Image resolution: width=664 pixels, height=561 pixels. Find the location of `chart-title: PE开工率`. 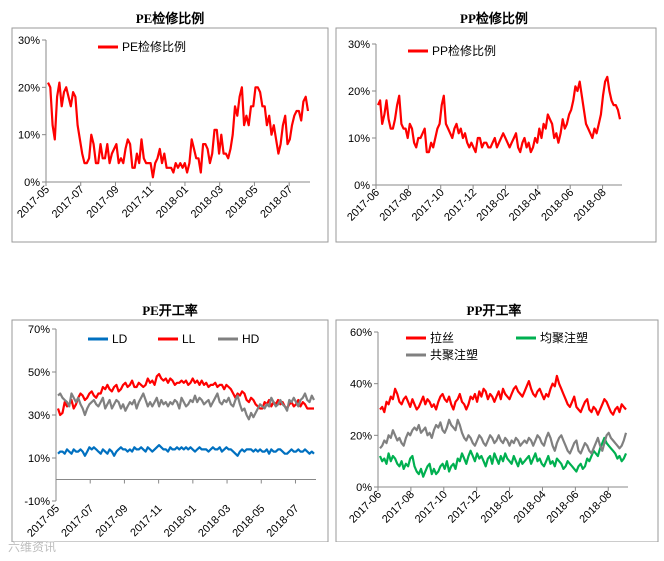

chart-title: PE开工率 is located at coordinates (170, 310).